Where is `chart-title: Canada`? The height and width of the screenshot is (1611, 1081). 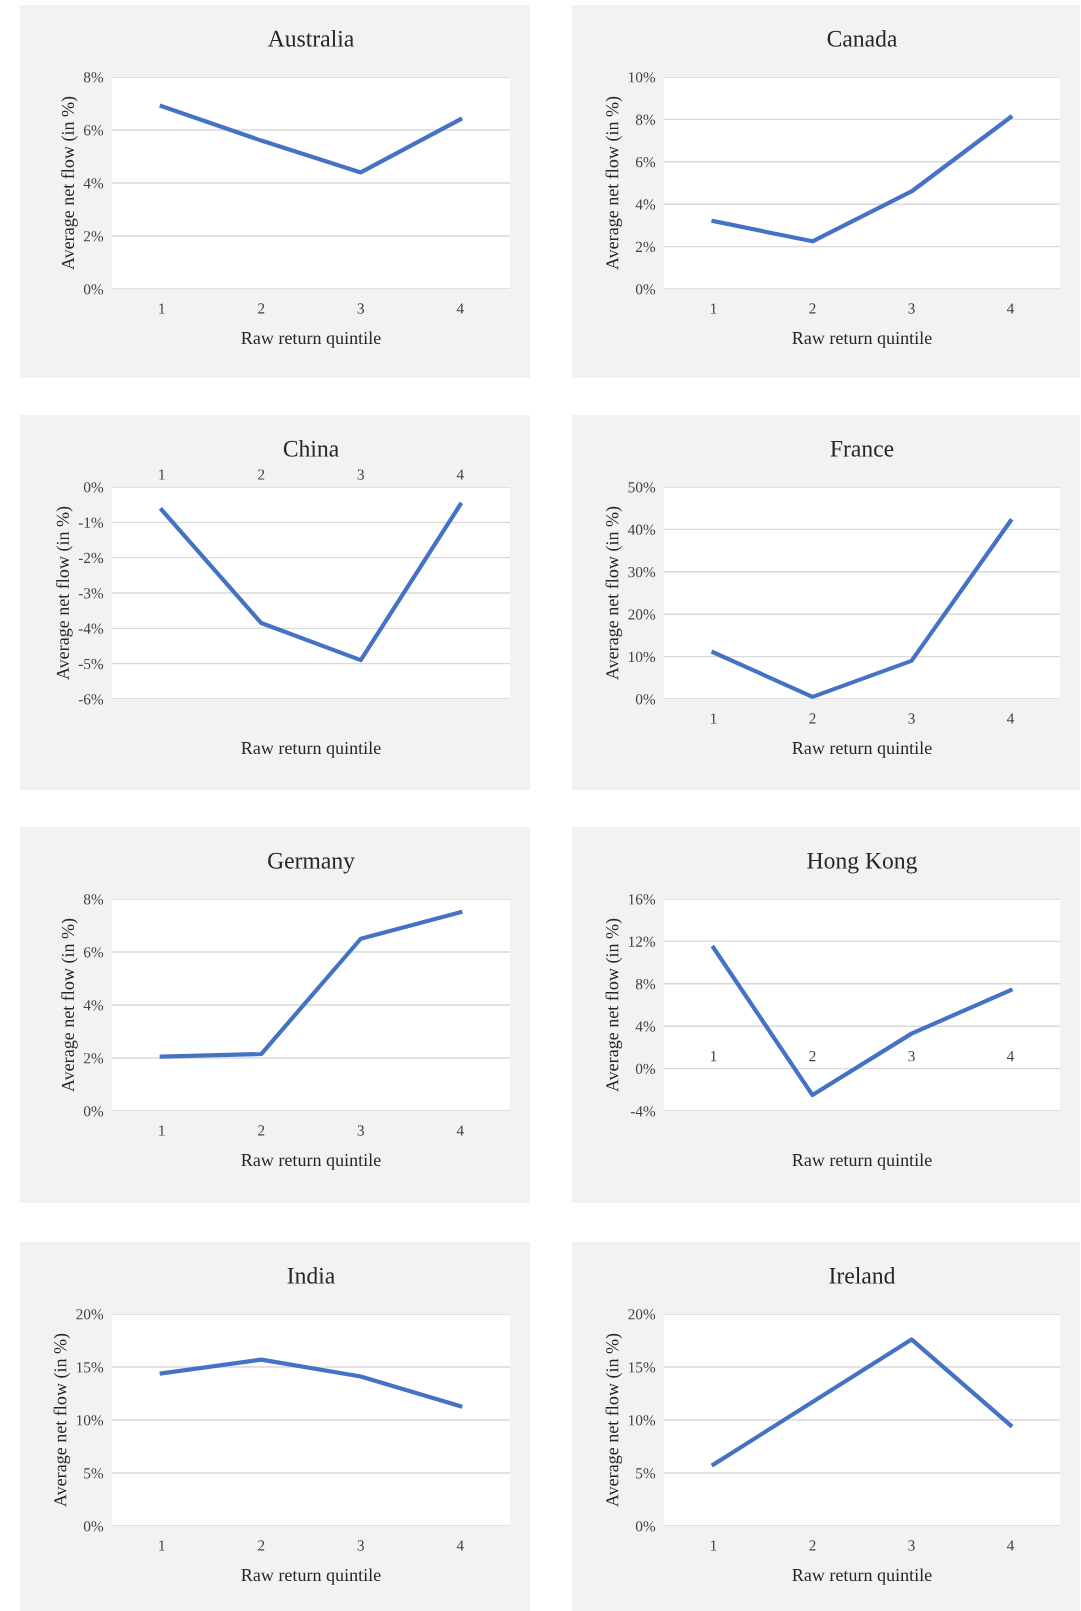 chart-title: Canada is located at coordinates (862, 38).